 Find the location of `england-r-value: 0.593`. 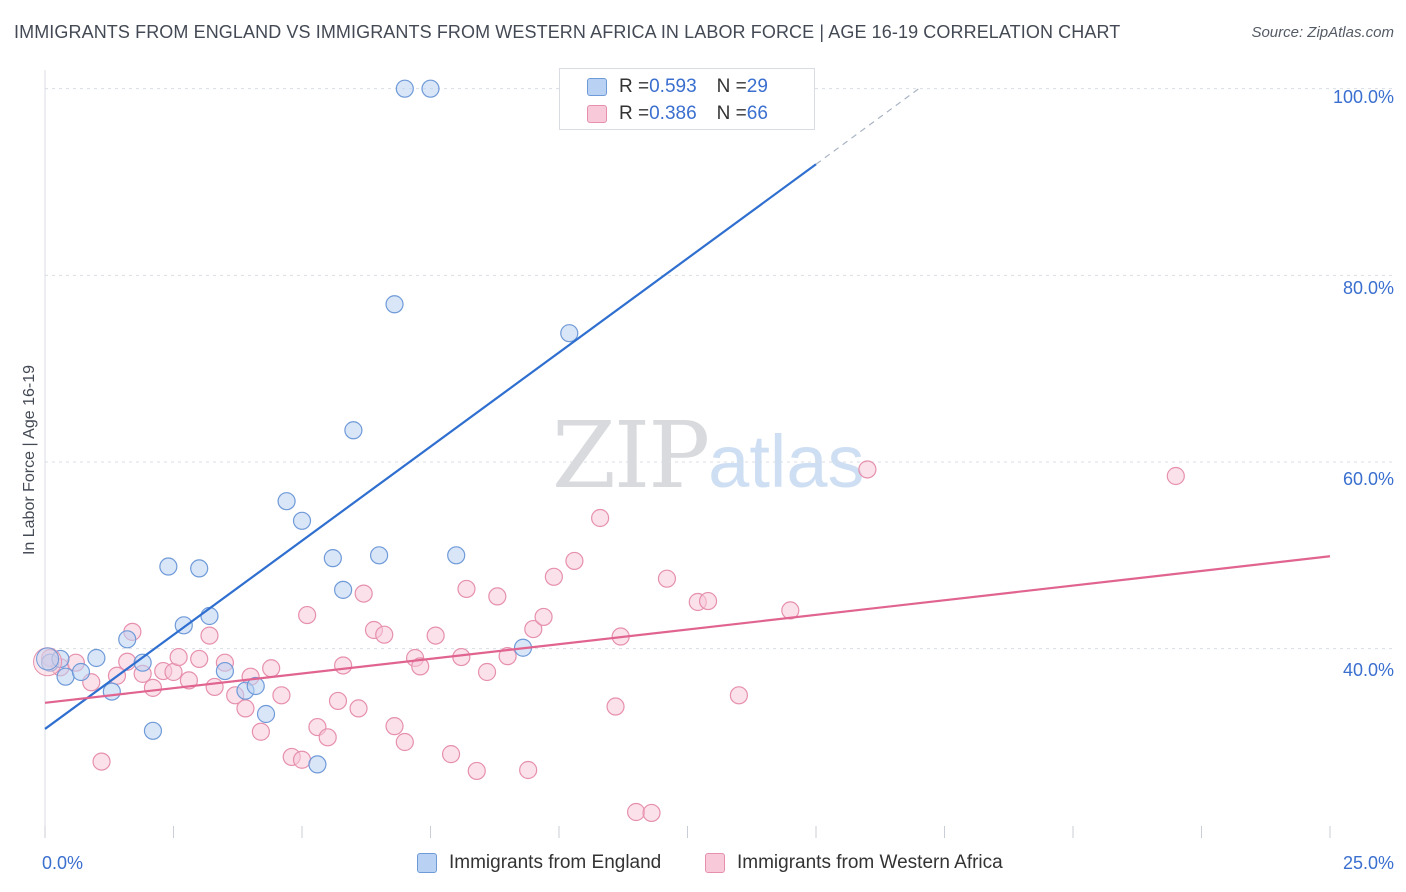

england-r-value: 0.593 is located at coordinates (673, 86).